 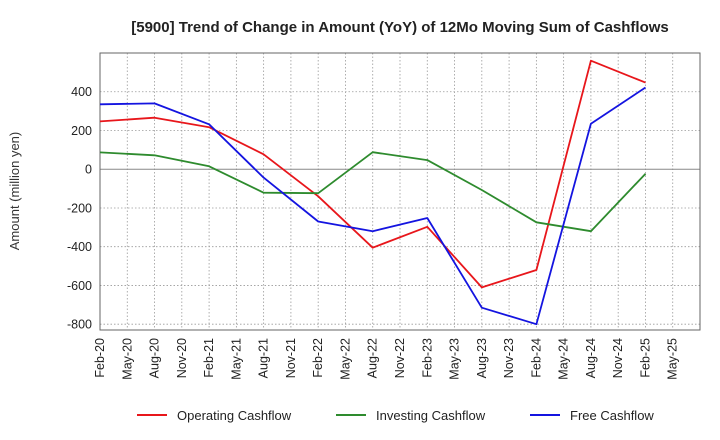 What do you see at coordinates (400, 358) in the screenshot?
I see `x-tick-label: Nov-22` at bounding box center [400, 358].